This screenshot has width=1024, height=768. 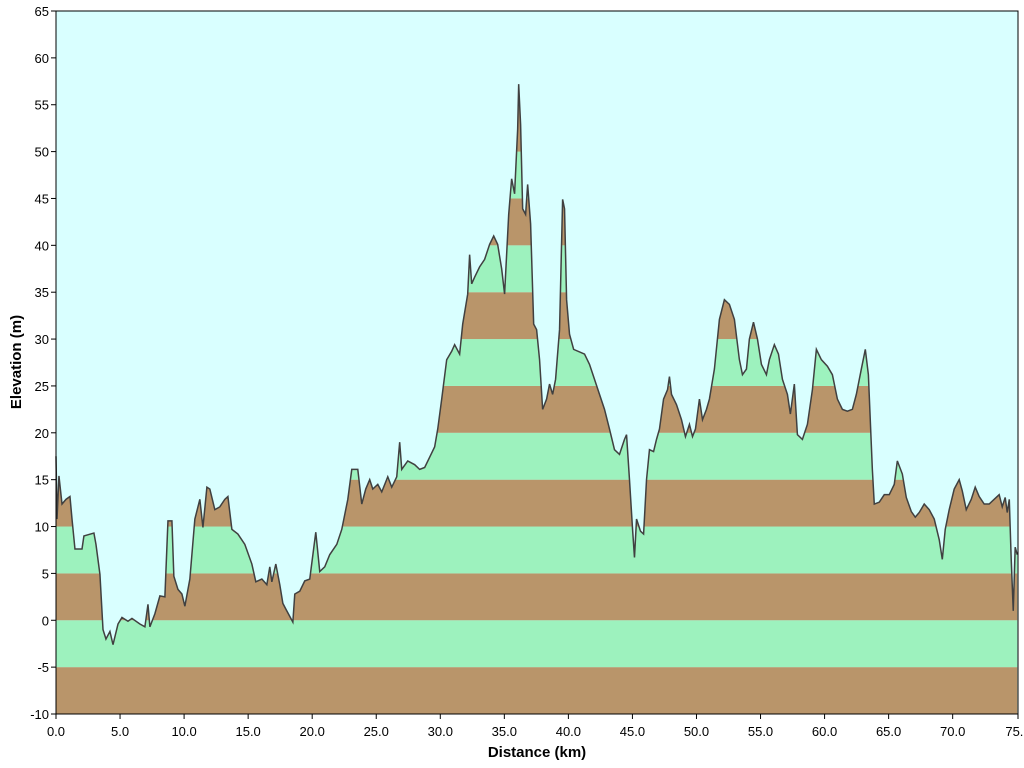 I want to click on x-tick-label: 25.0, so click(x=376, y=731).